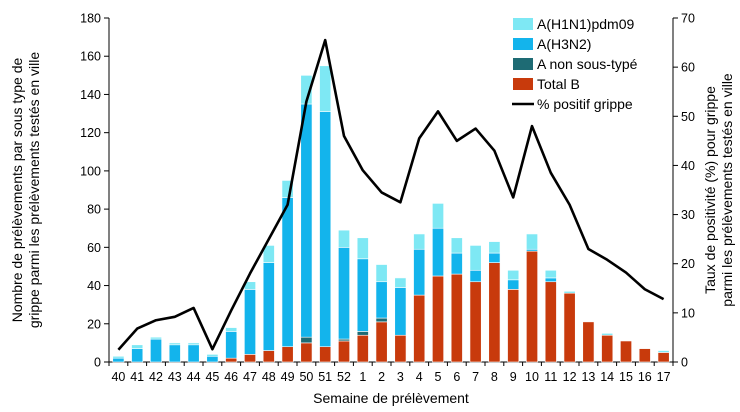 The height and width of the screenshot is (412, 740). Describe the element at coordinates (90, 133) in the screenshot. I see `y-left-tick-label: 120` at that location.